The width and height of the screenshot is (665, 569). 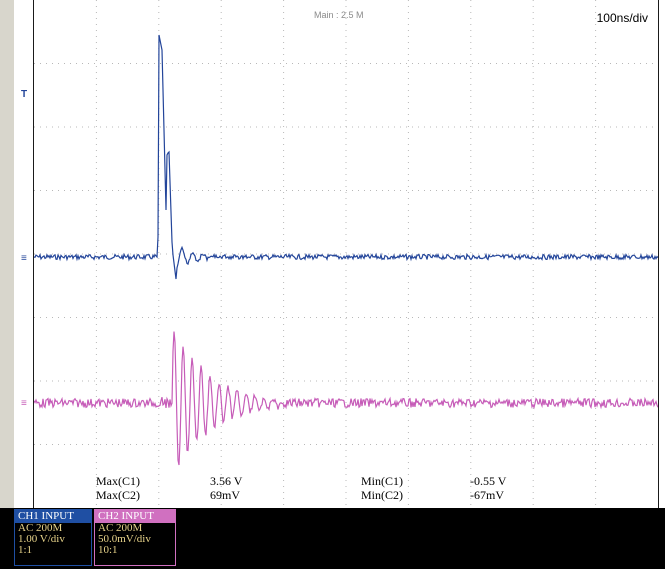 I want to click on measurement-value: 3.56 V, so click(x=226, y=481).